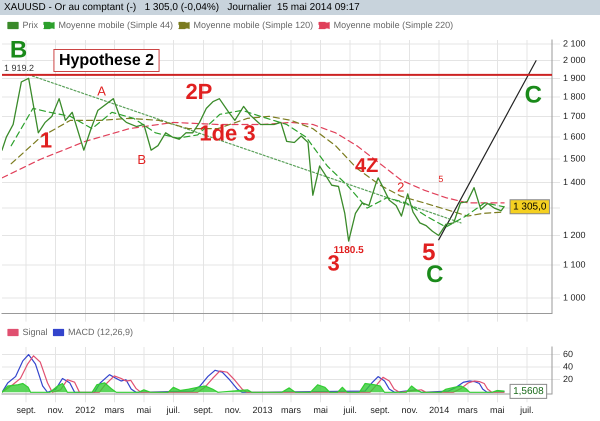  What do you see at coordinates (574, 235) in the screenshot?
I see `y-tick-label: 1 200` at bounding box center [574, 235].